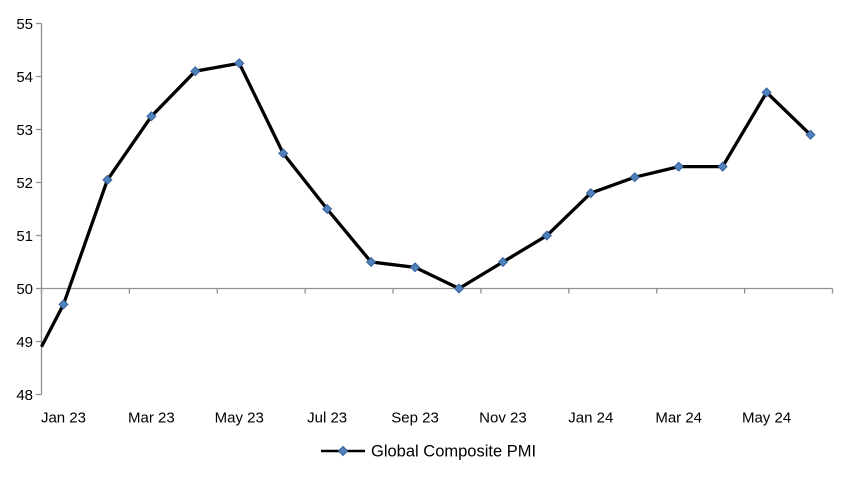 The image size is (852, 481). I want to click on legend-marker-icon, so click(343, 451).